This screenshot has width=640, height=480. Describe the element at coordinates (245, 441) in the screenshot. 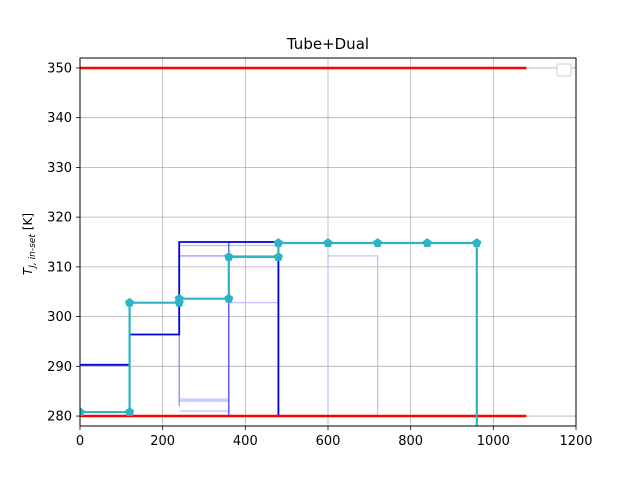

I see `x-tick-label: 400` at that location.